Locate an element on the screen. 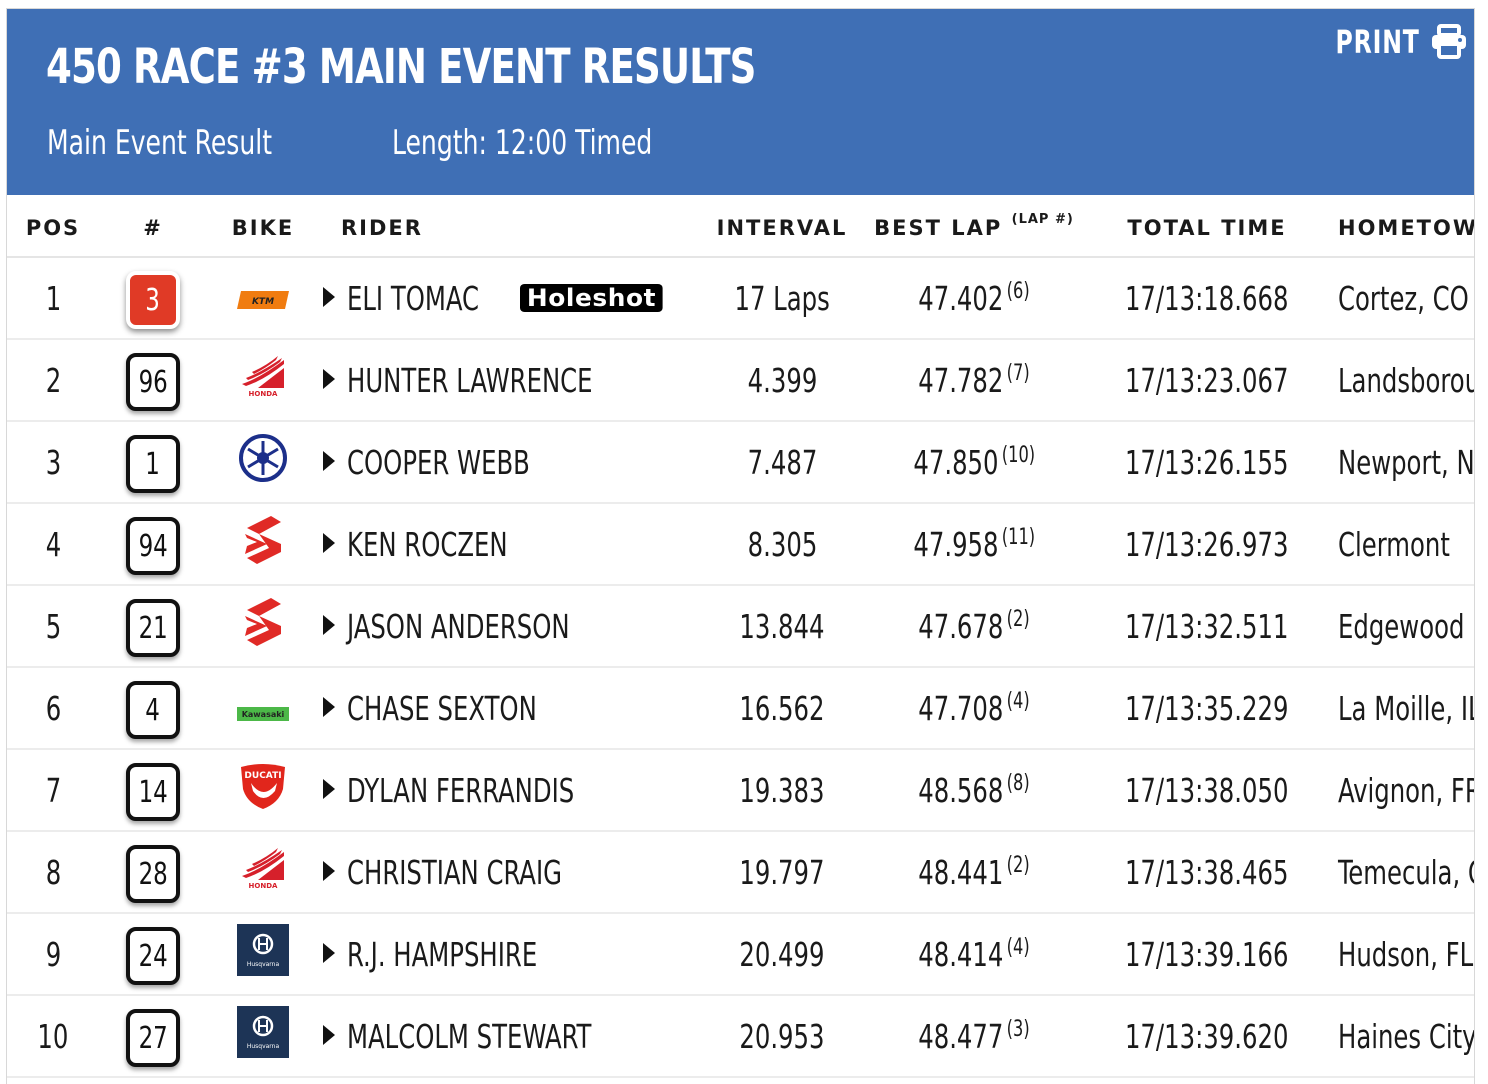 This screenshot has width=1488, height=1084. number-value: 24 is located at coordinates (153, 956).